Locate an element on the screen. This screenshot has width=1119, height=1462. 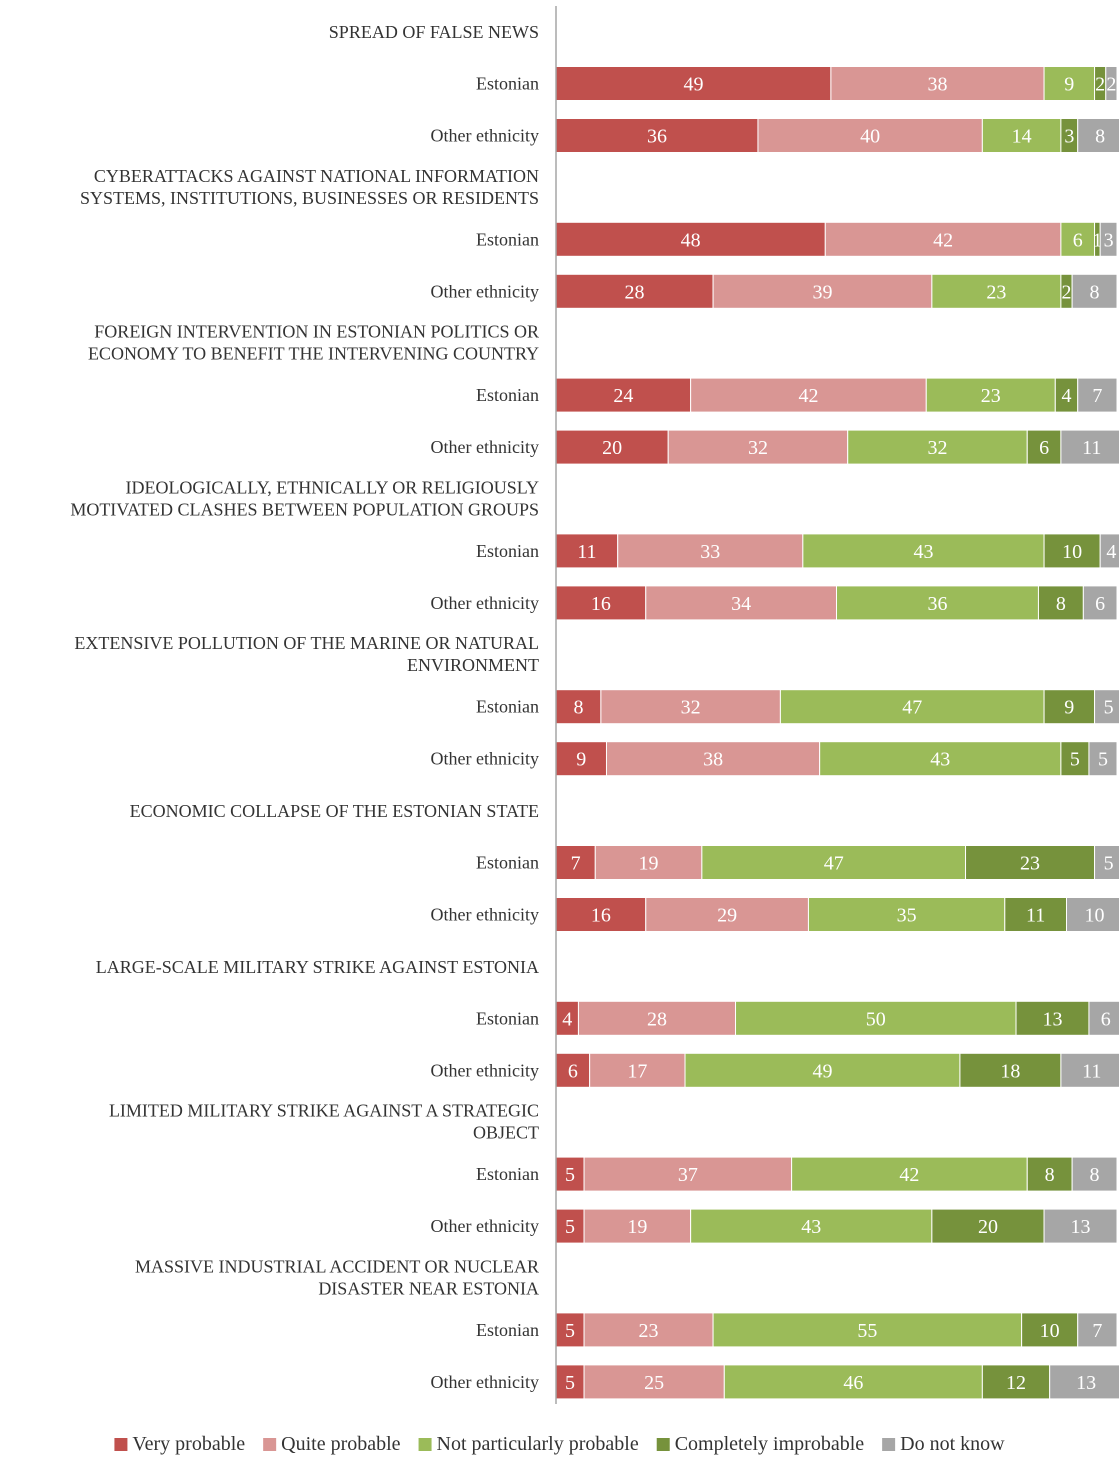
data-label-not-particularly-probable: 36 is located at coordinates (937, 604).